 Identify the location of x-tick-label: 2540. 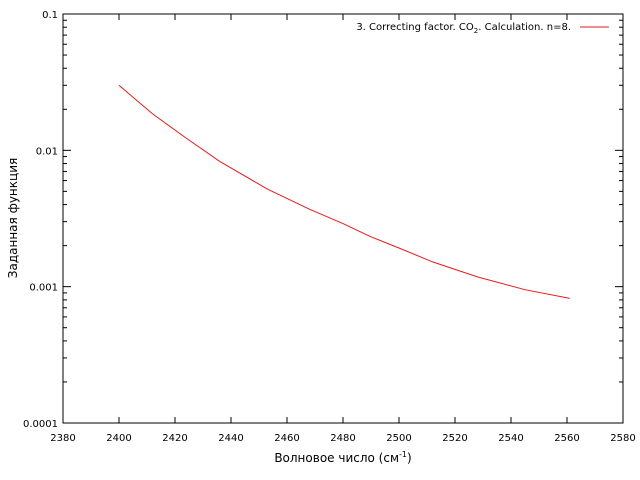
(510, 438).